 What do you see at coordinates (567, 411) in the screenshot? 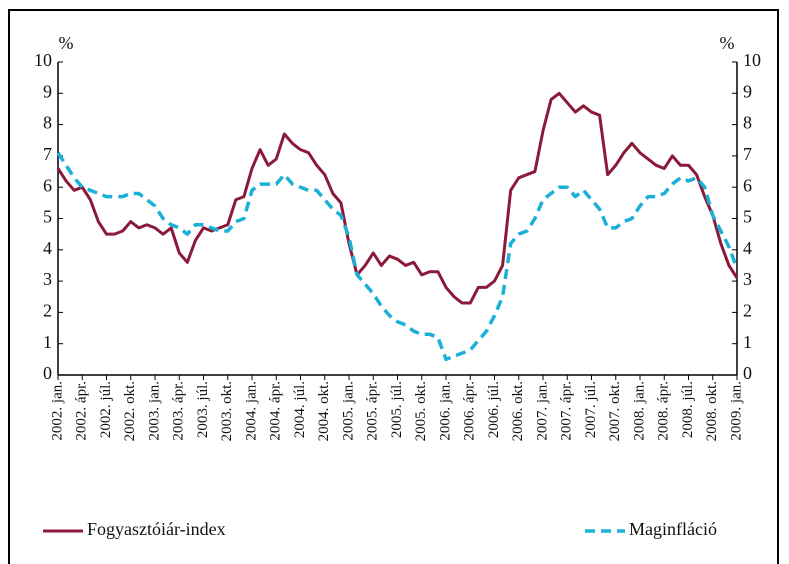
I see `x-tick-label: 2007. ápr.` at bounding box center [567, 411].